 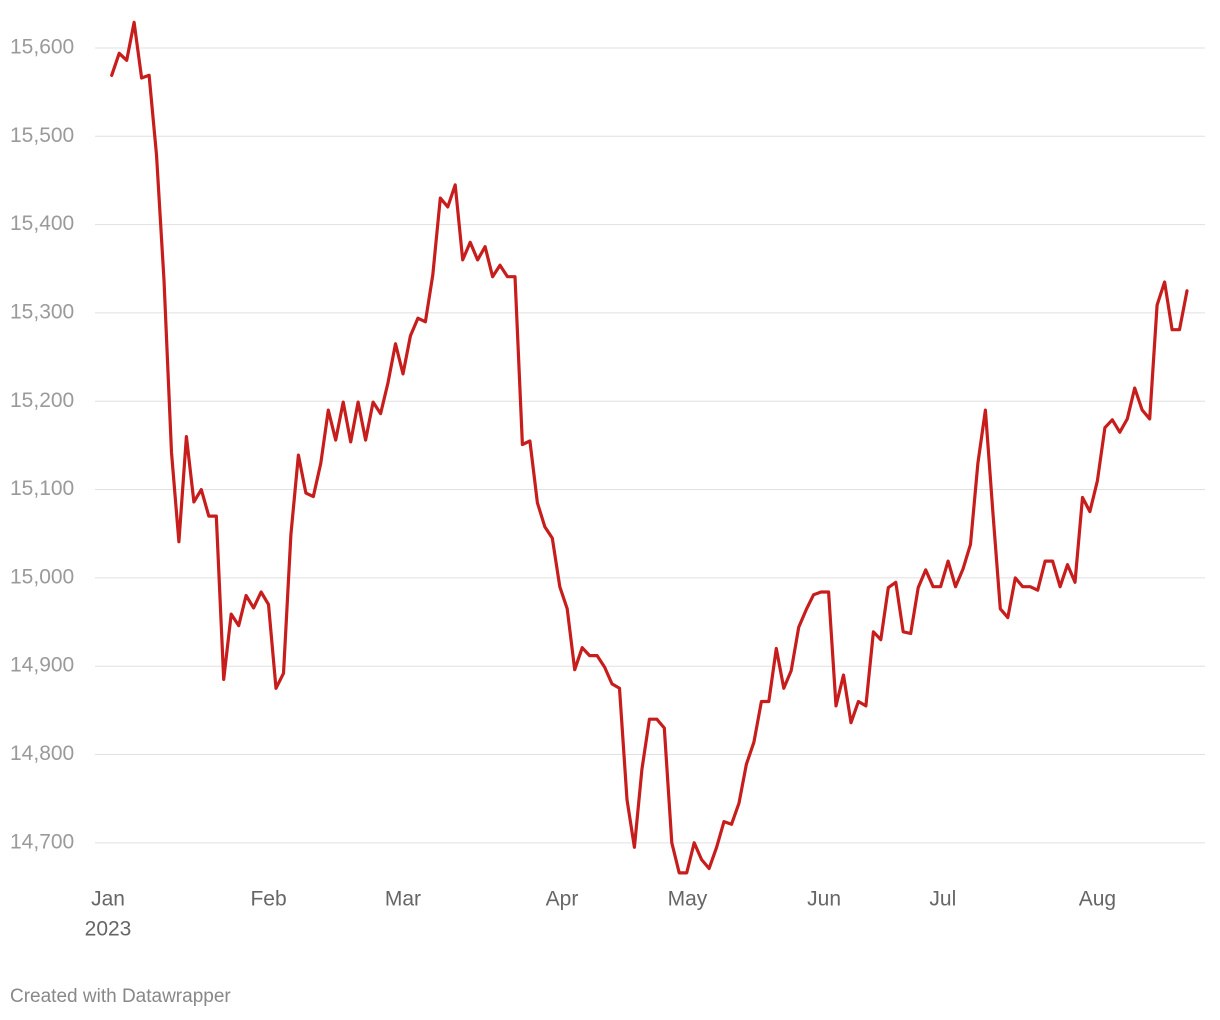 I want to click on y-tick-label: 15,600, so click(x=42, y=47).